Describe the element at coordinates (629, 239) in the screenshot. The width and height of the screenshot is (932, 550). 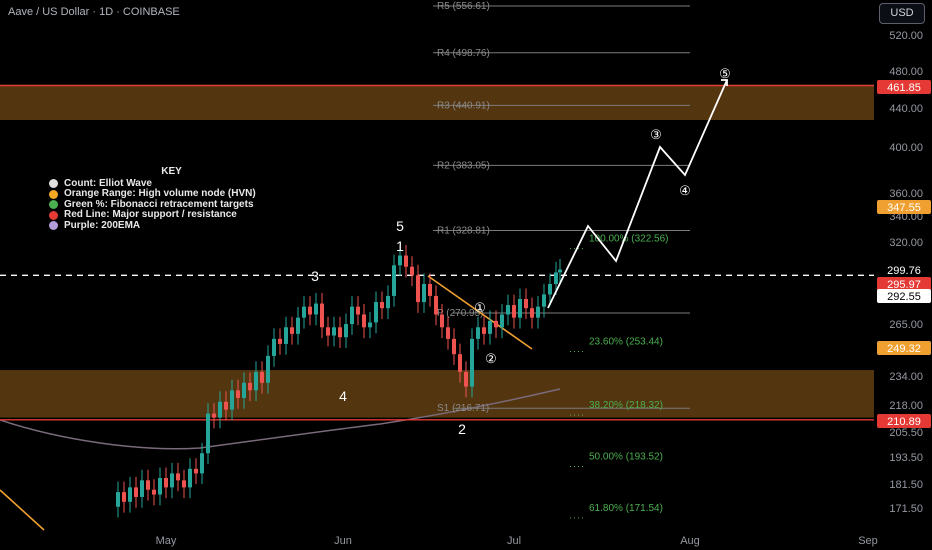
I see `fib-label: 100.00% (322.56)` at that location.